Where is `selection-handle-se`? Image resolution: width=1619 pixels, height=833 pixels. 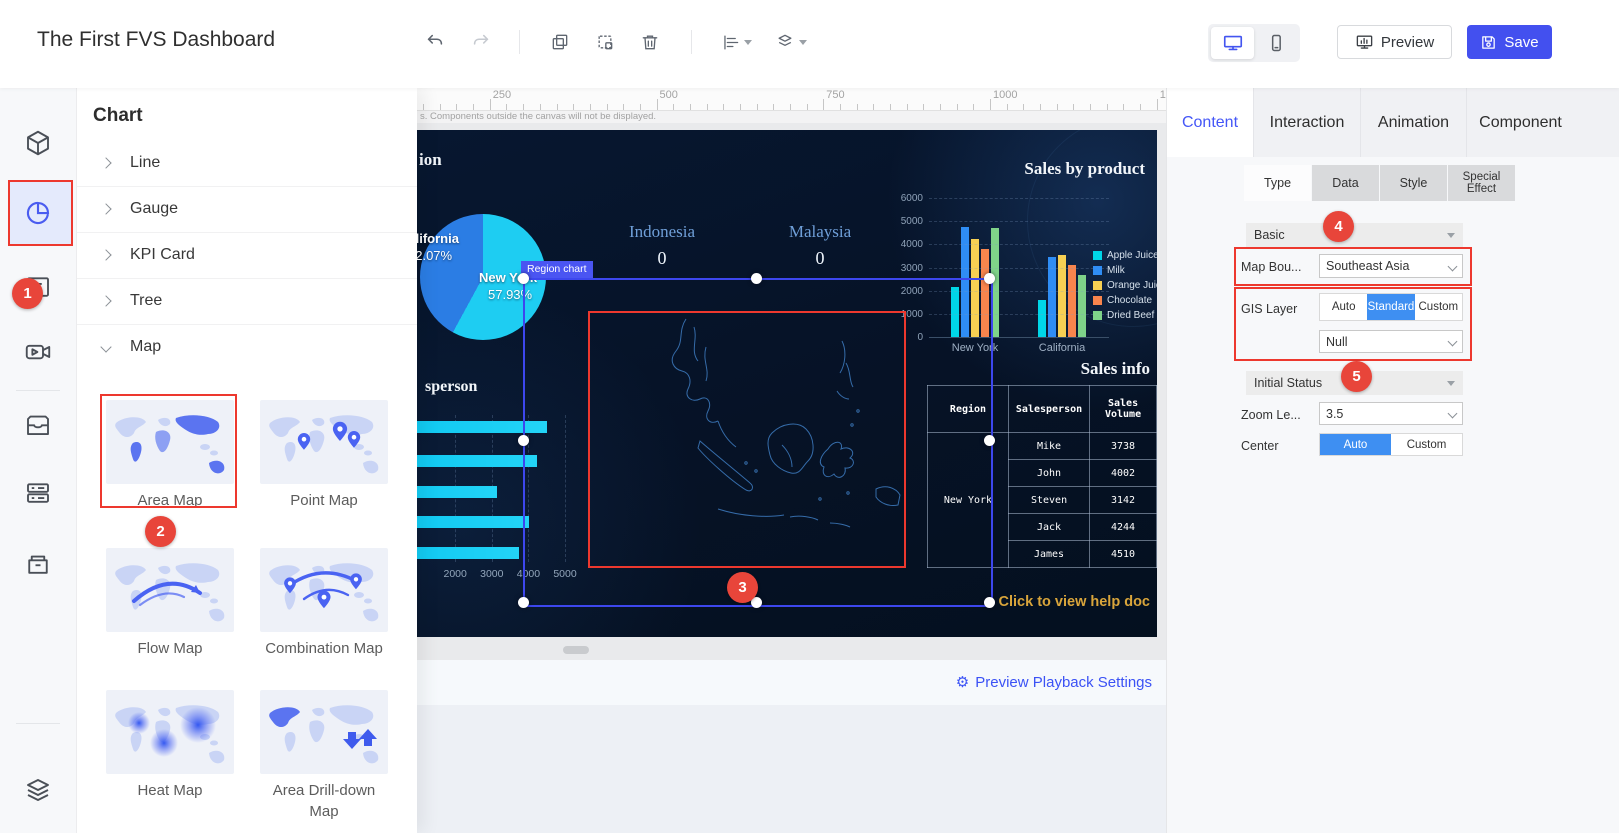 selection-handle-se is located at coordinates (989, 602).